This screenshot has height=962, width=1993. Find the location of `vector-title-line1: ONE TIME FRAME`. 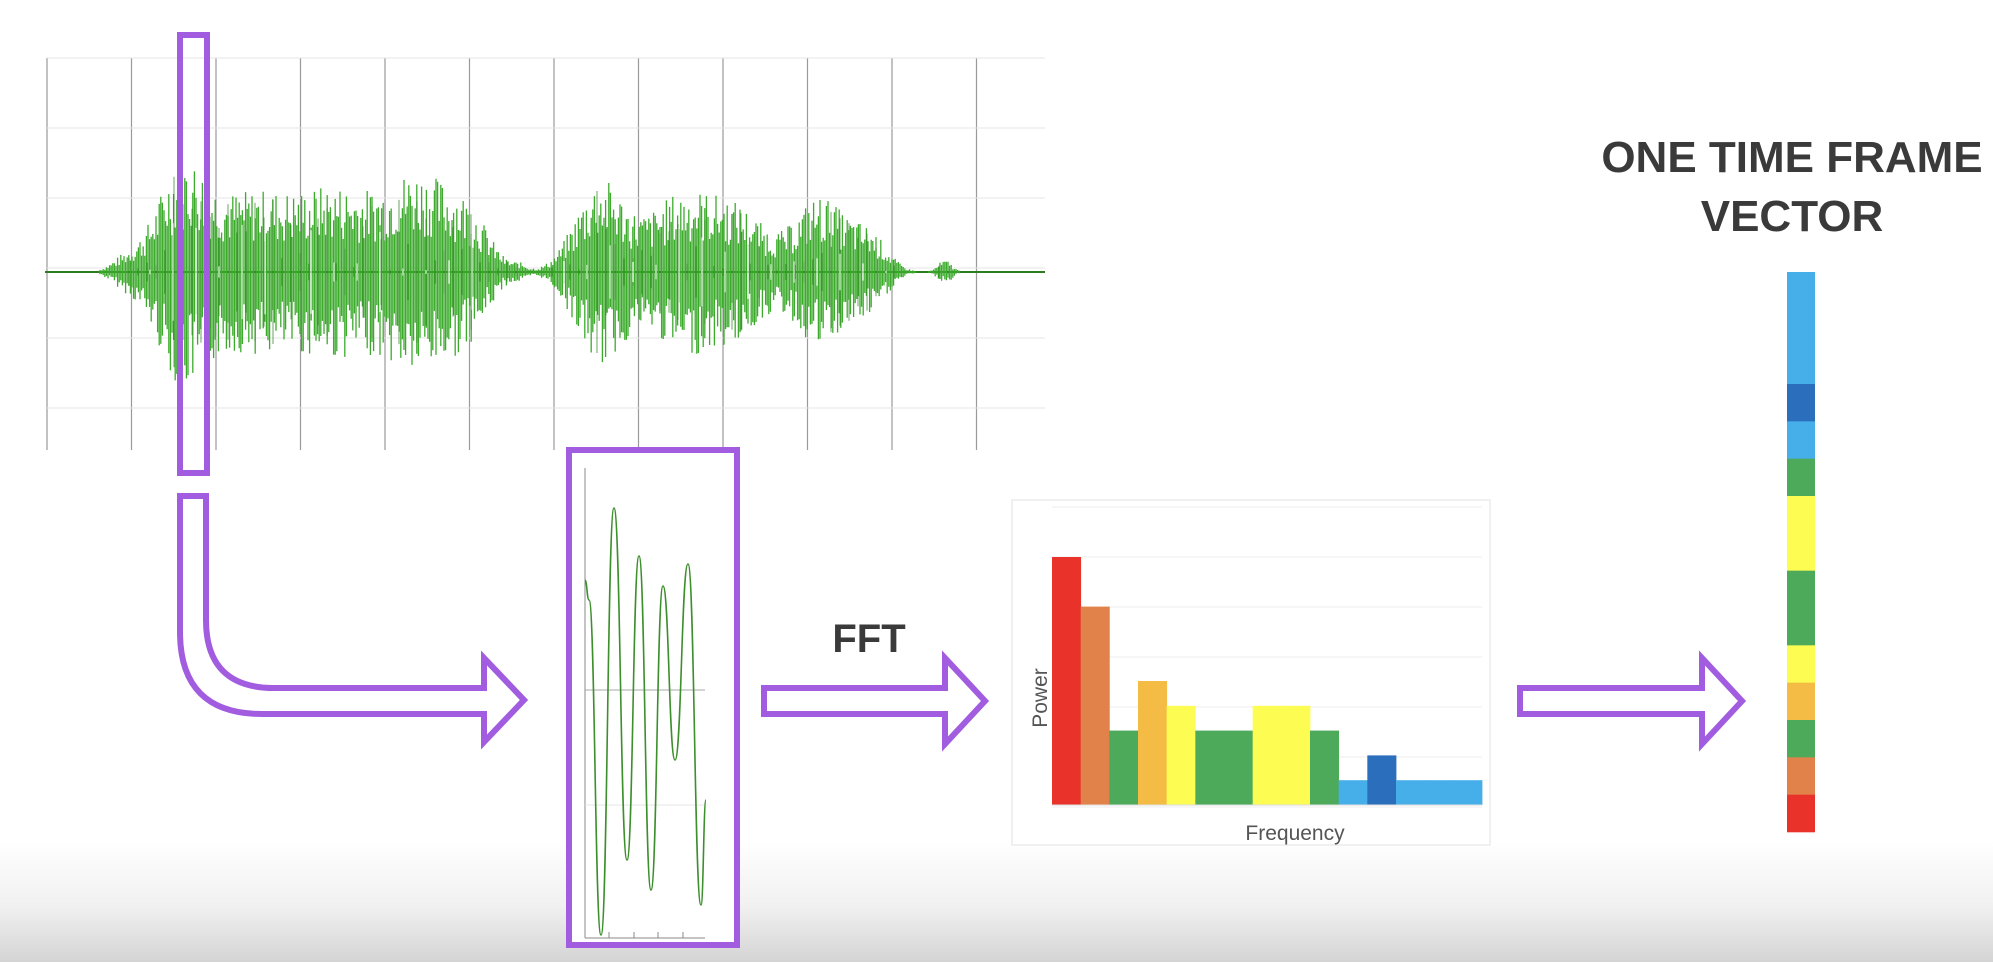

vector-title-line1: ONE TIME FRAME is located at coordinates (1791, 157).